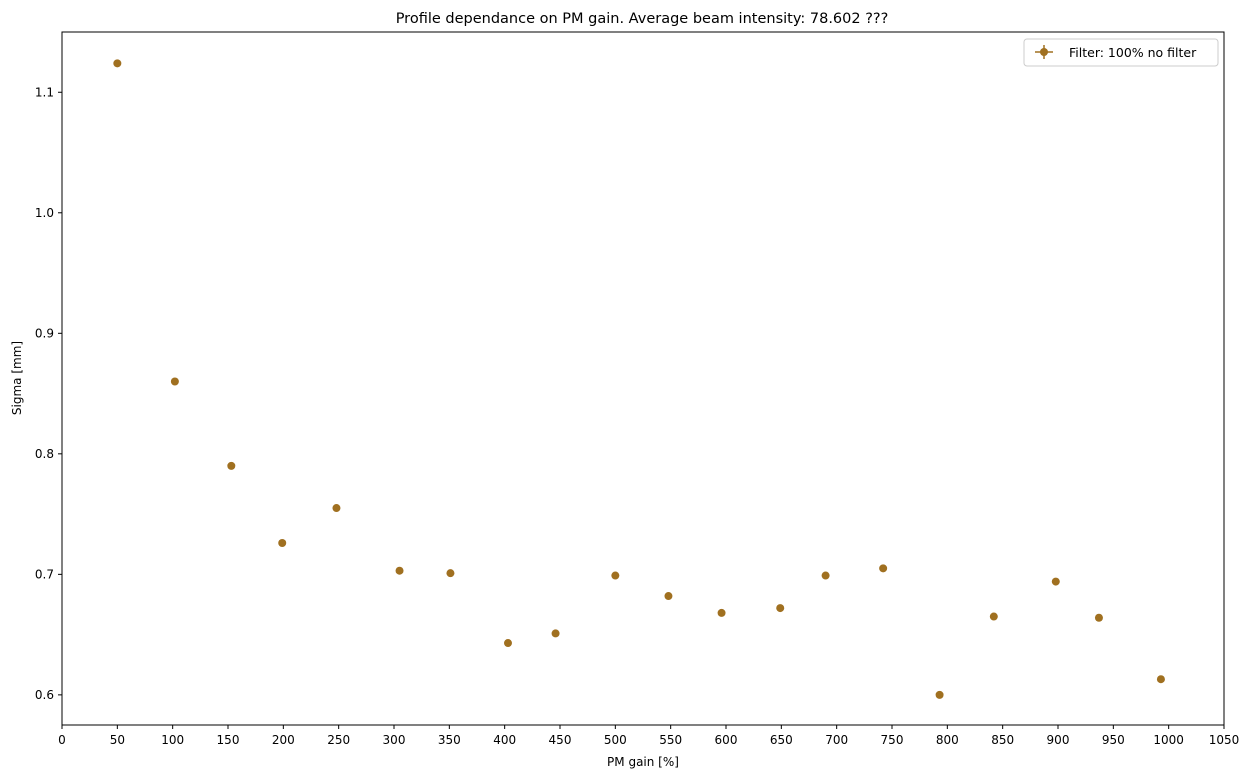  What do you see at coordinates (726, 740) in the screenshot?
I see `x-tick-label: 600` at bounding box center [726, 740].